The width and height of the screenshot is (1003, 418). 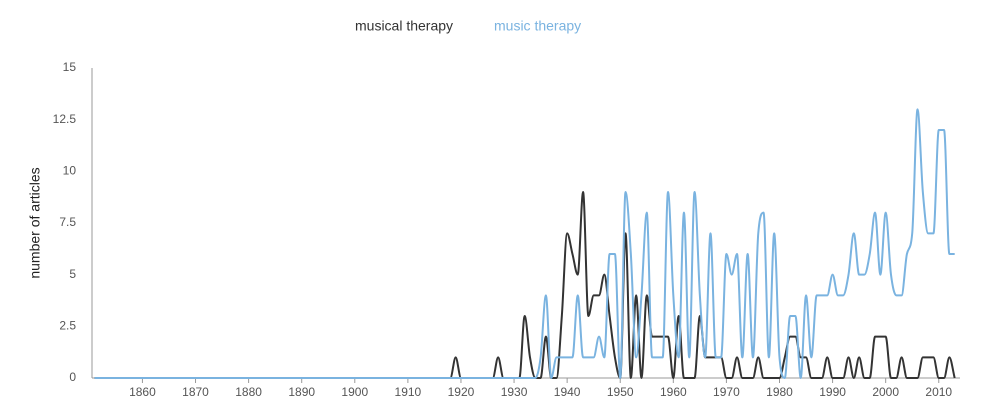 I want to click on x-tick-label: 1910, so click(x=408, y=392).